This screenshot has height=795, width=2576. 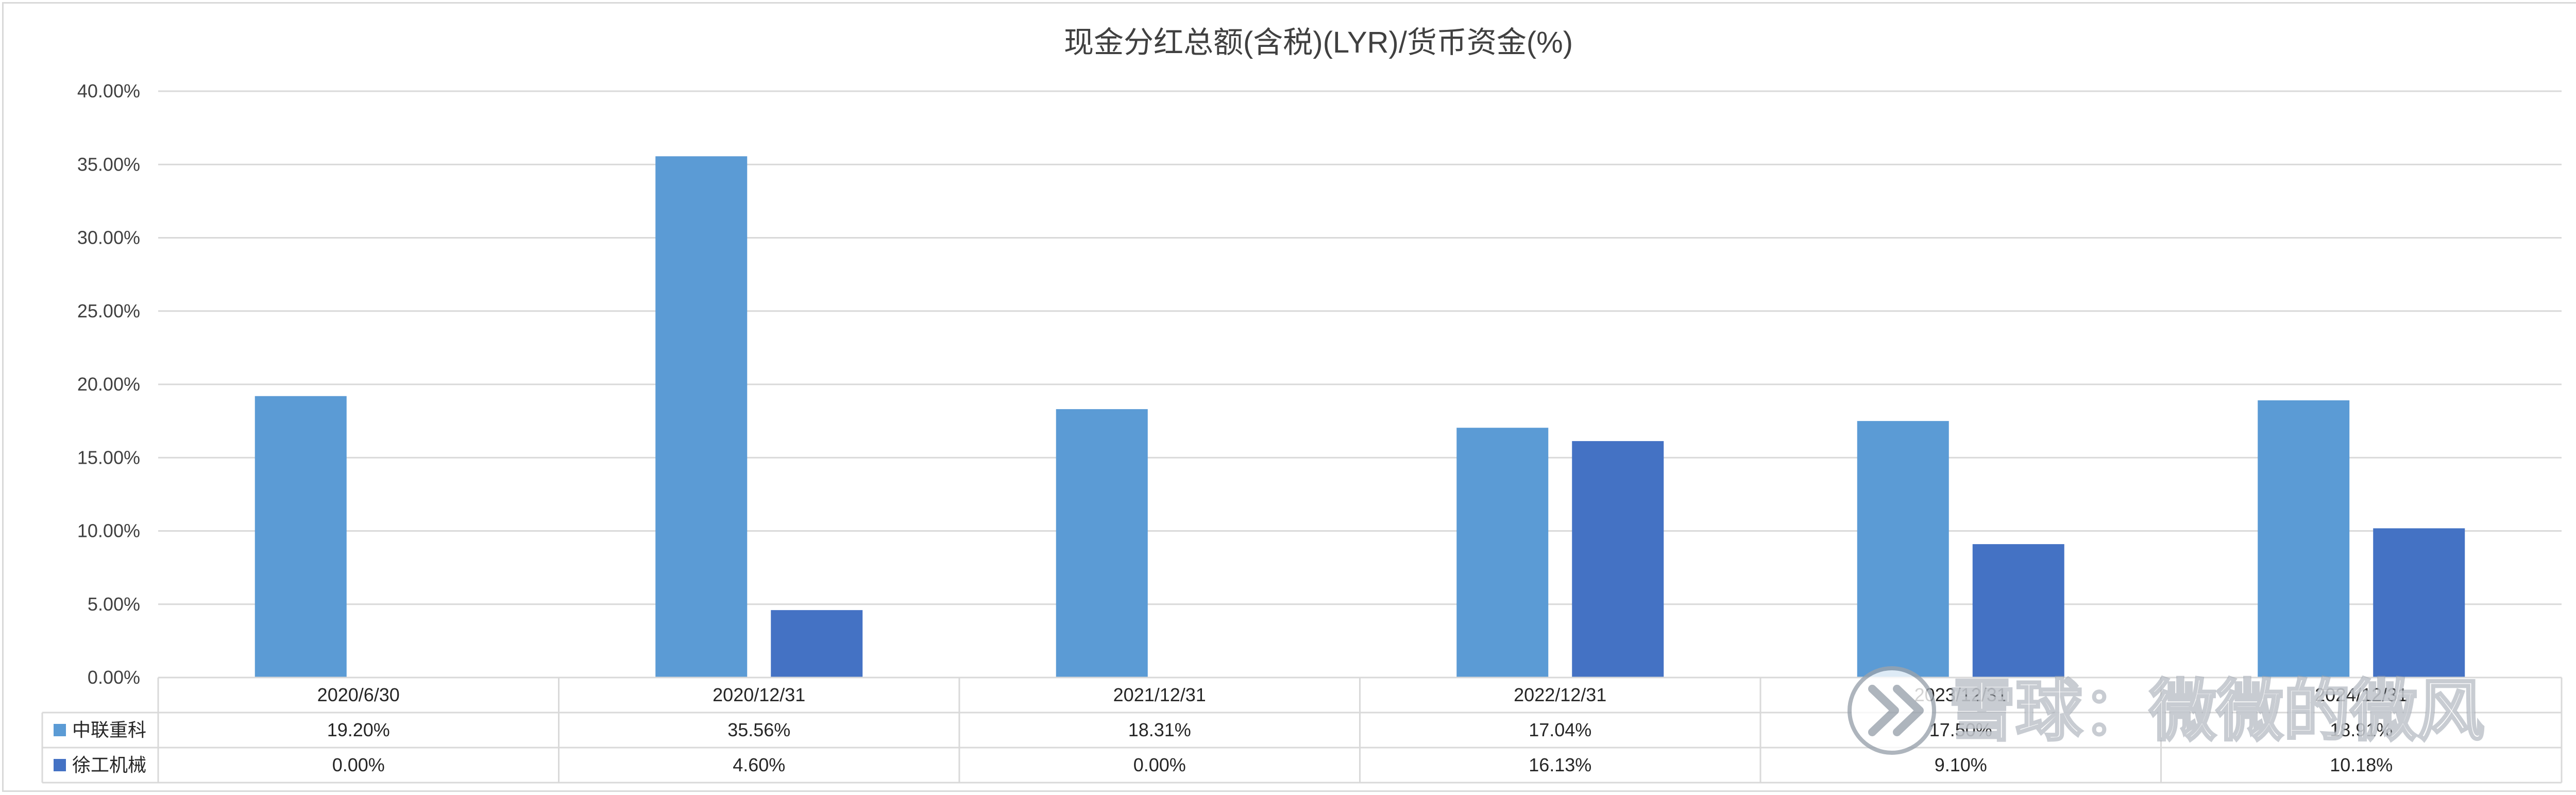 What do you see at coordinates (358, 730) in the screenshot?
I see `data-label: 19.20%` at bounding box center [358, 730].